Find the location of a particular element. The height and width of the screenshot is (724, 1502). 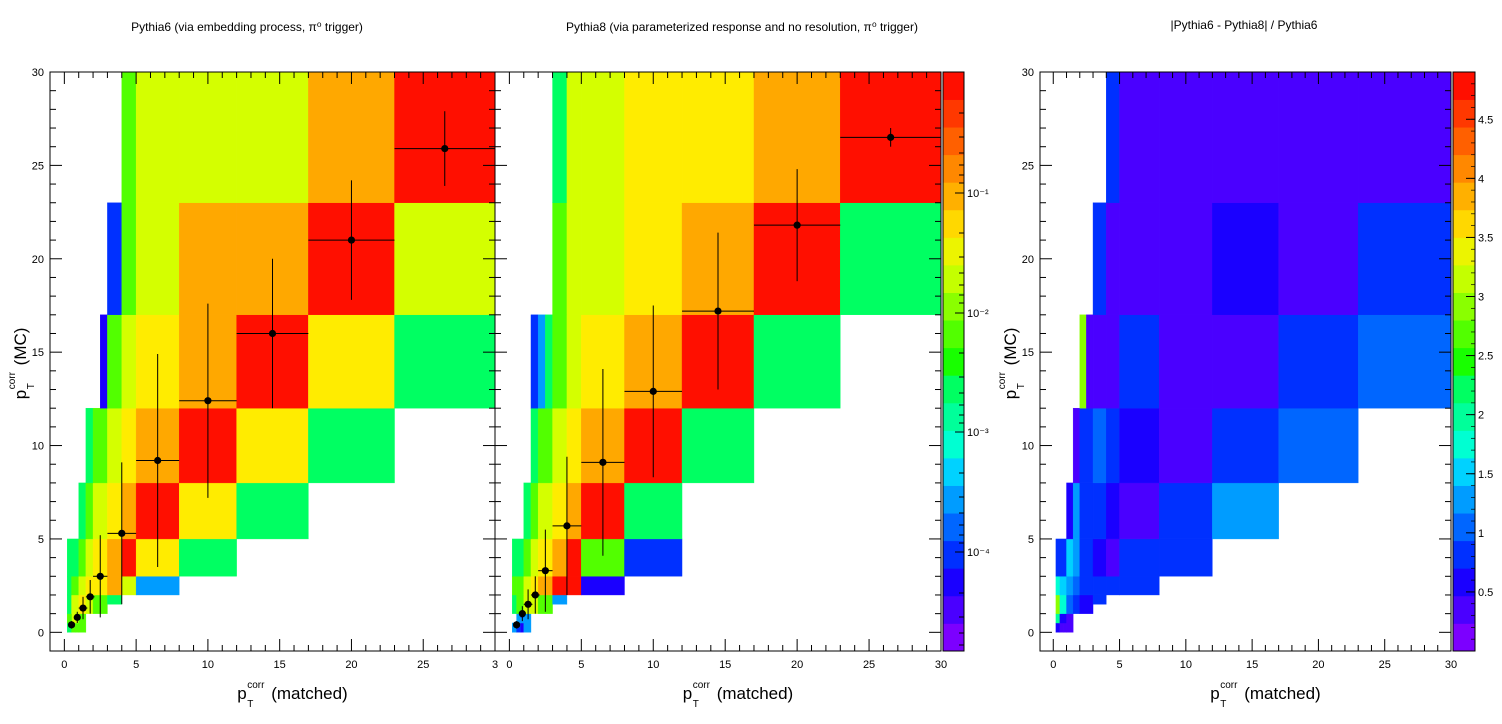

colorbar-label: 2.5 is located at coordinates (1485, 357).